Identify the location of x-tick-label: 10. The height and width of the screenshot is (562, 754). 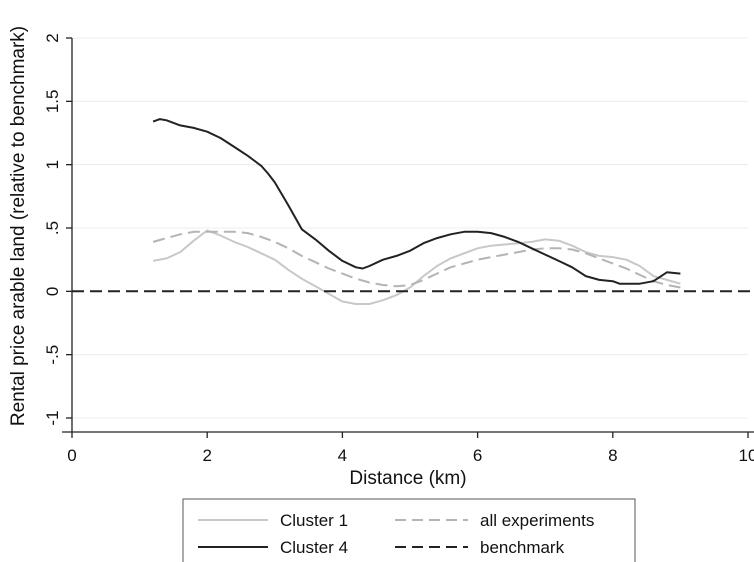
(746, 455).